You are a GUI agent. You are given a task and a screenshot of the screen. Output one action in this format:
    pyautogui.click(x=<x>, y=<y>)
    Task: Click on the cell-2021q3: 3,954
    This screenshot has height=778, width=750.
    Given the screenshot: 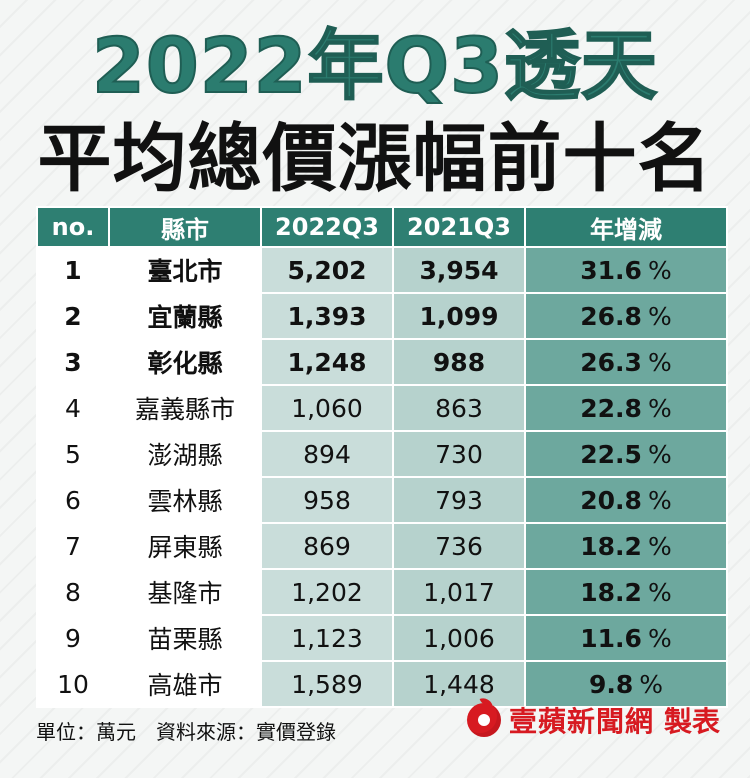 What is the action you would take?
    pyautogui.click(x=459, y=270)
    